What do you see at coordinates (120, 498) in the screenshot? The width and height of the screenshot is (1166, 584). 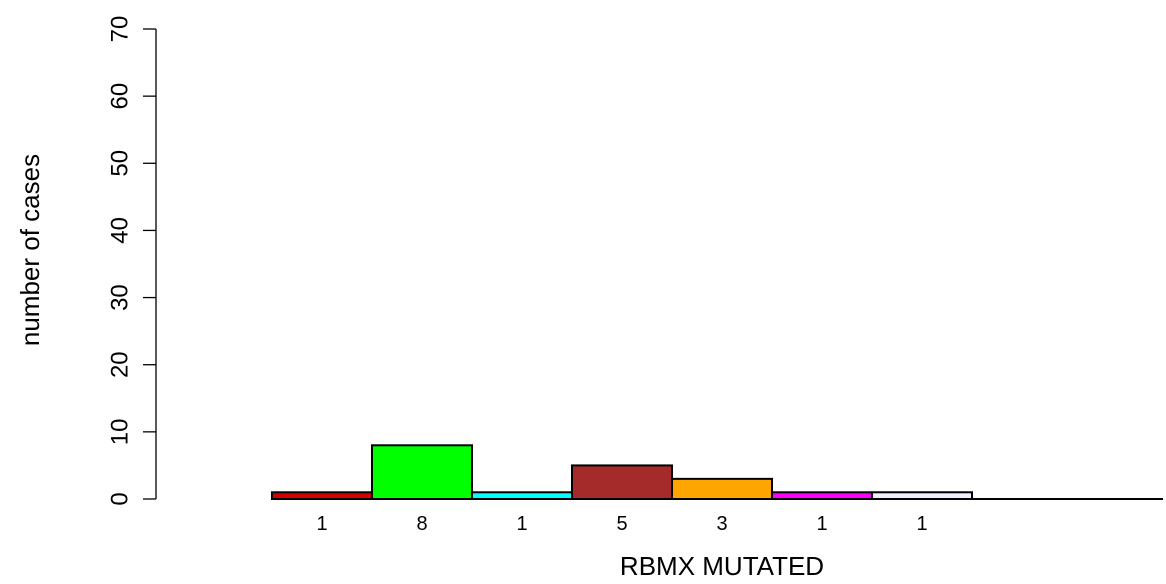 I see `y-tick-label: 0` at bounding box center [120, 498].